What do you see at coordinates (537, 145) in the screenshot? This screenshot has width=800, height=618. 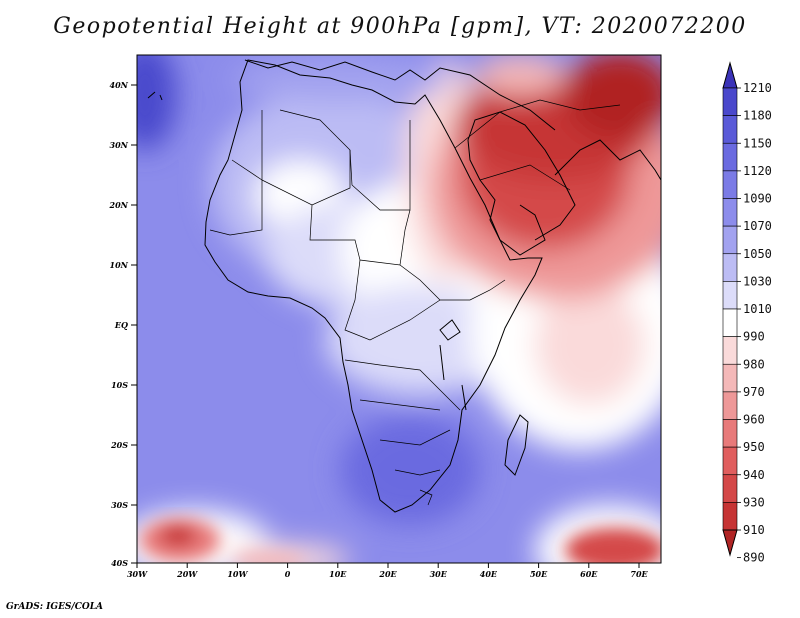 I see `border-middle-east` at bounding box center [537, 145].